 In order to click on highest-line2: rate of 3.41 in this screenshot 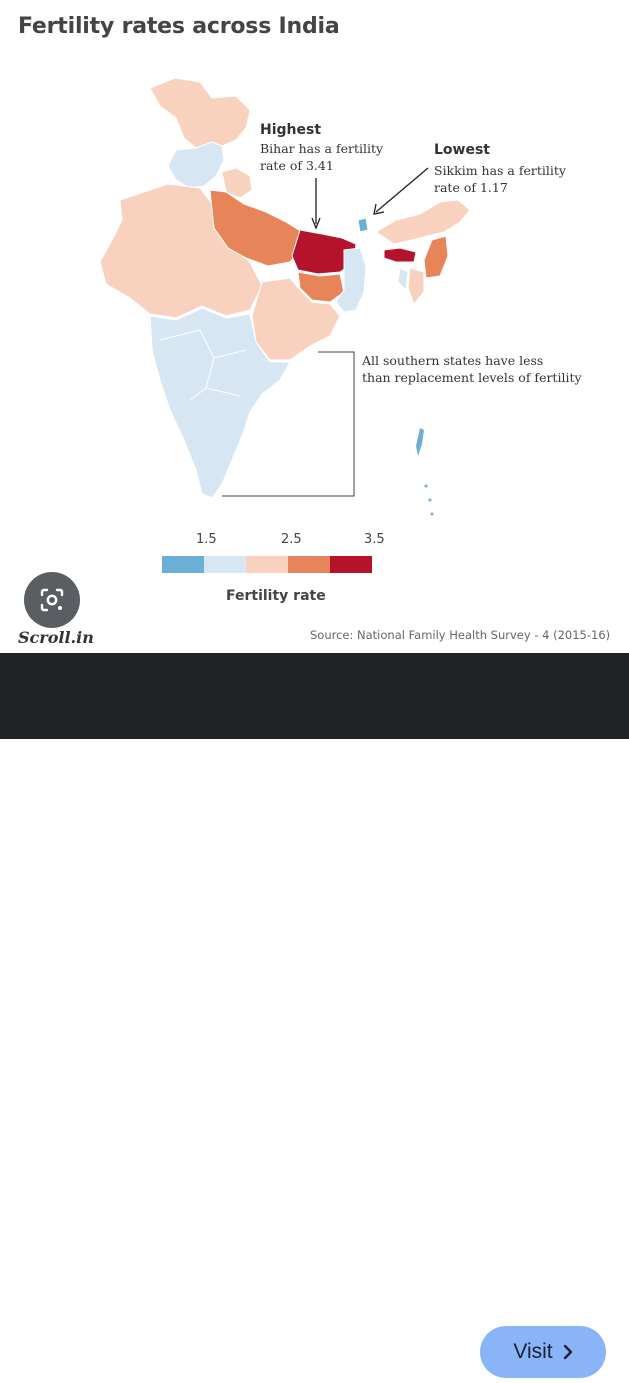, I will do `click(297, 165)`.